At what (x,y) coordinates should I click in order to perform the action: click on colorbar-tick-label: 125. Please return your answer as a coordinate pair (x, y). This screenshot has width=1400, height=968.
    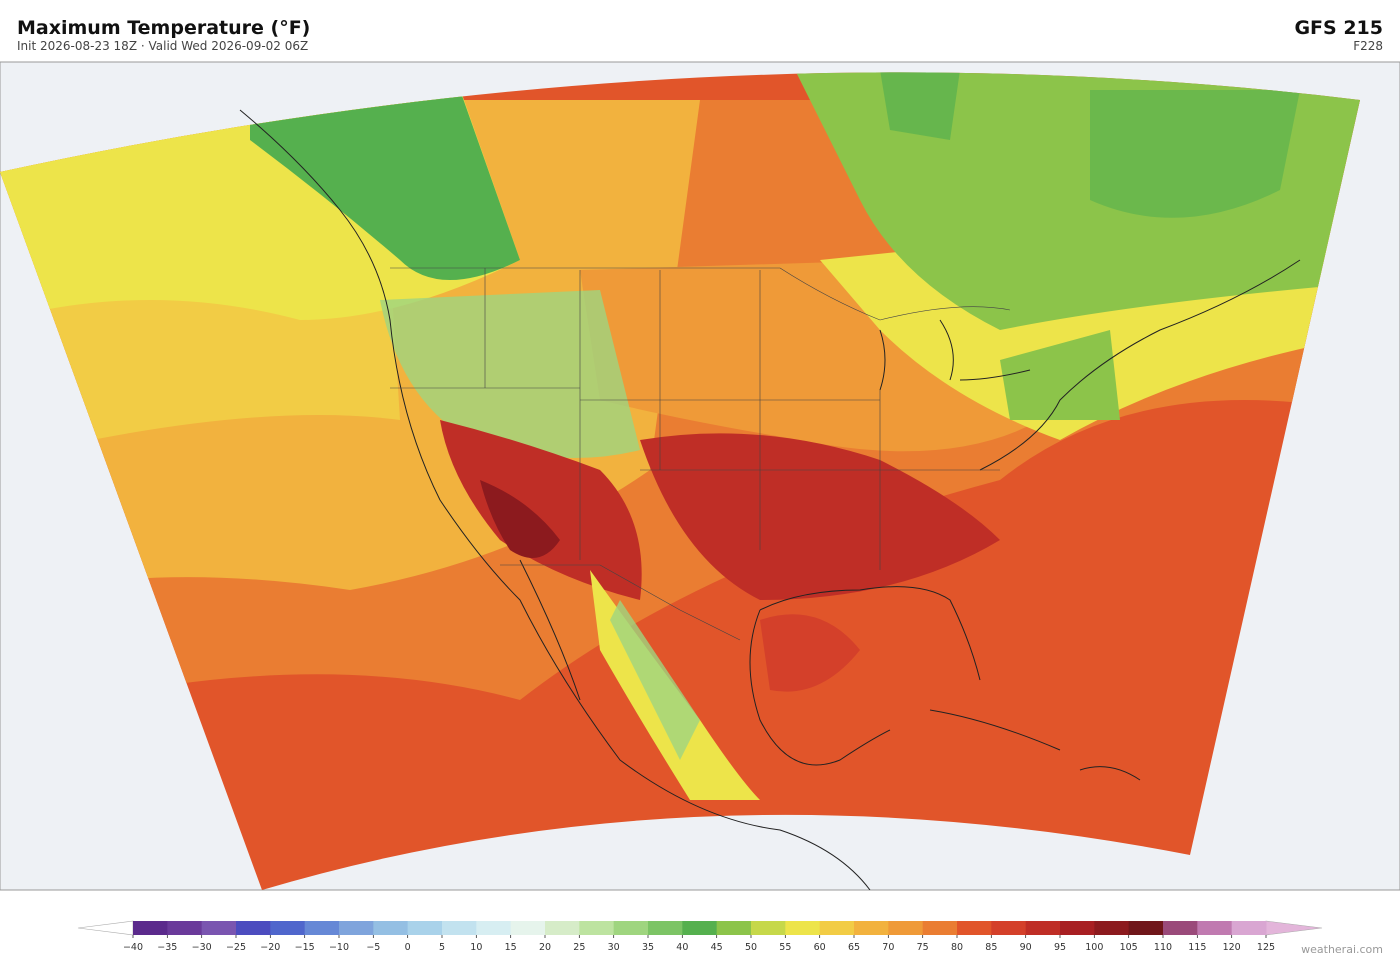
    Looking at the image, I should click on (1266, 947).